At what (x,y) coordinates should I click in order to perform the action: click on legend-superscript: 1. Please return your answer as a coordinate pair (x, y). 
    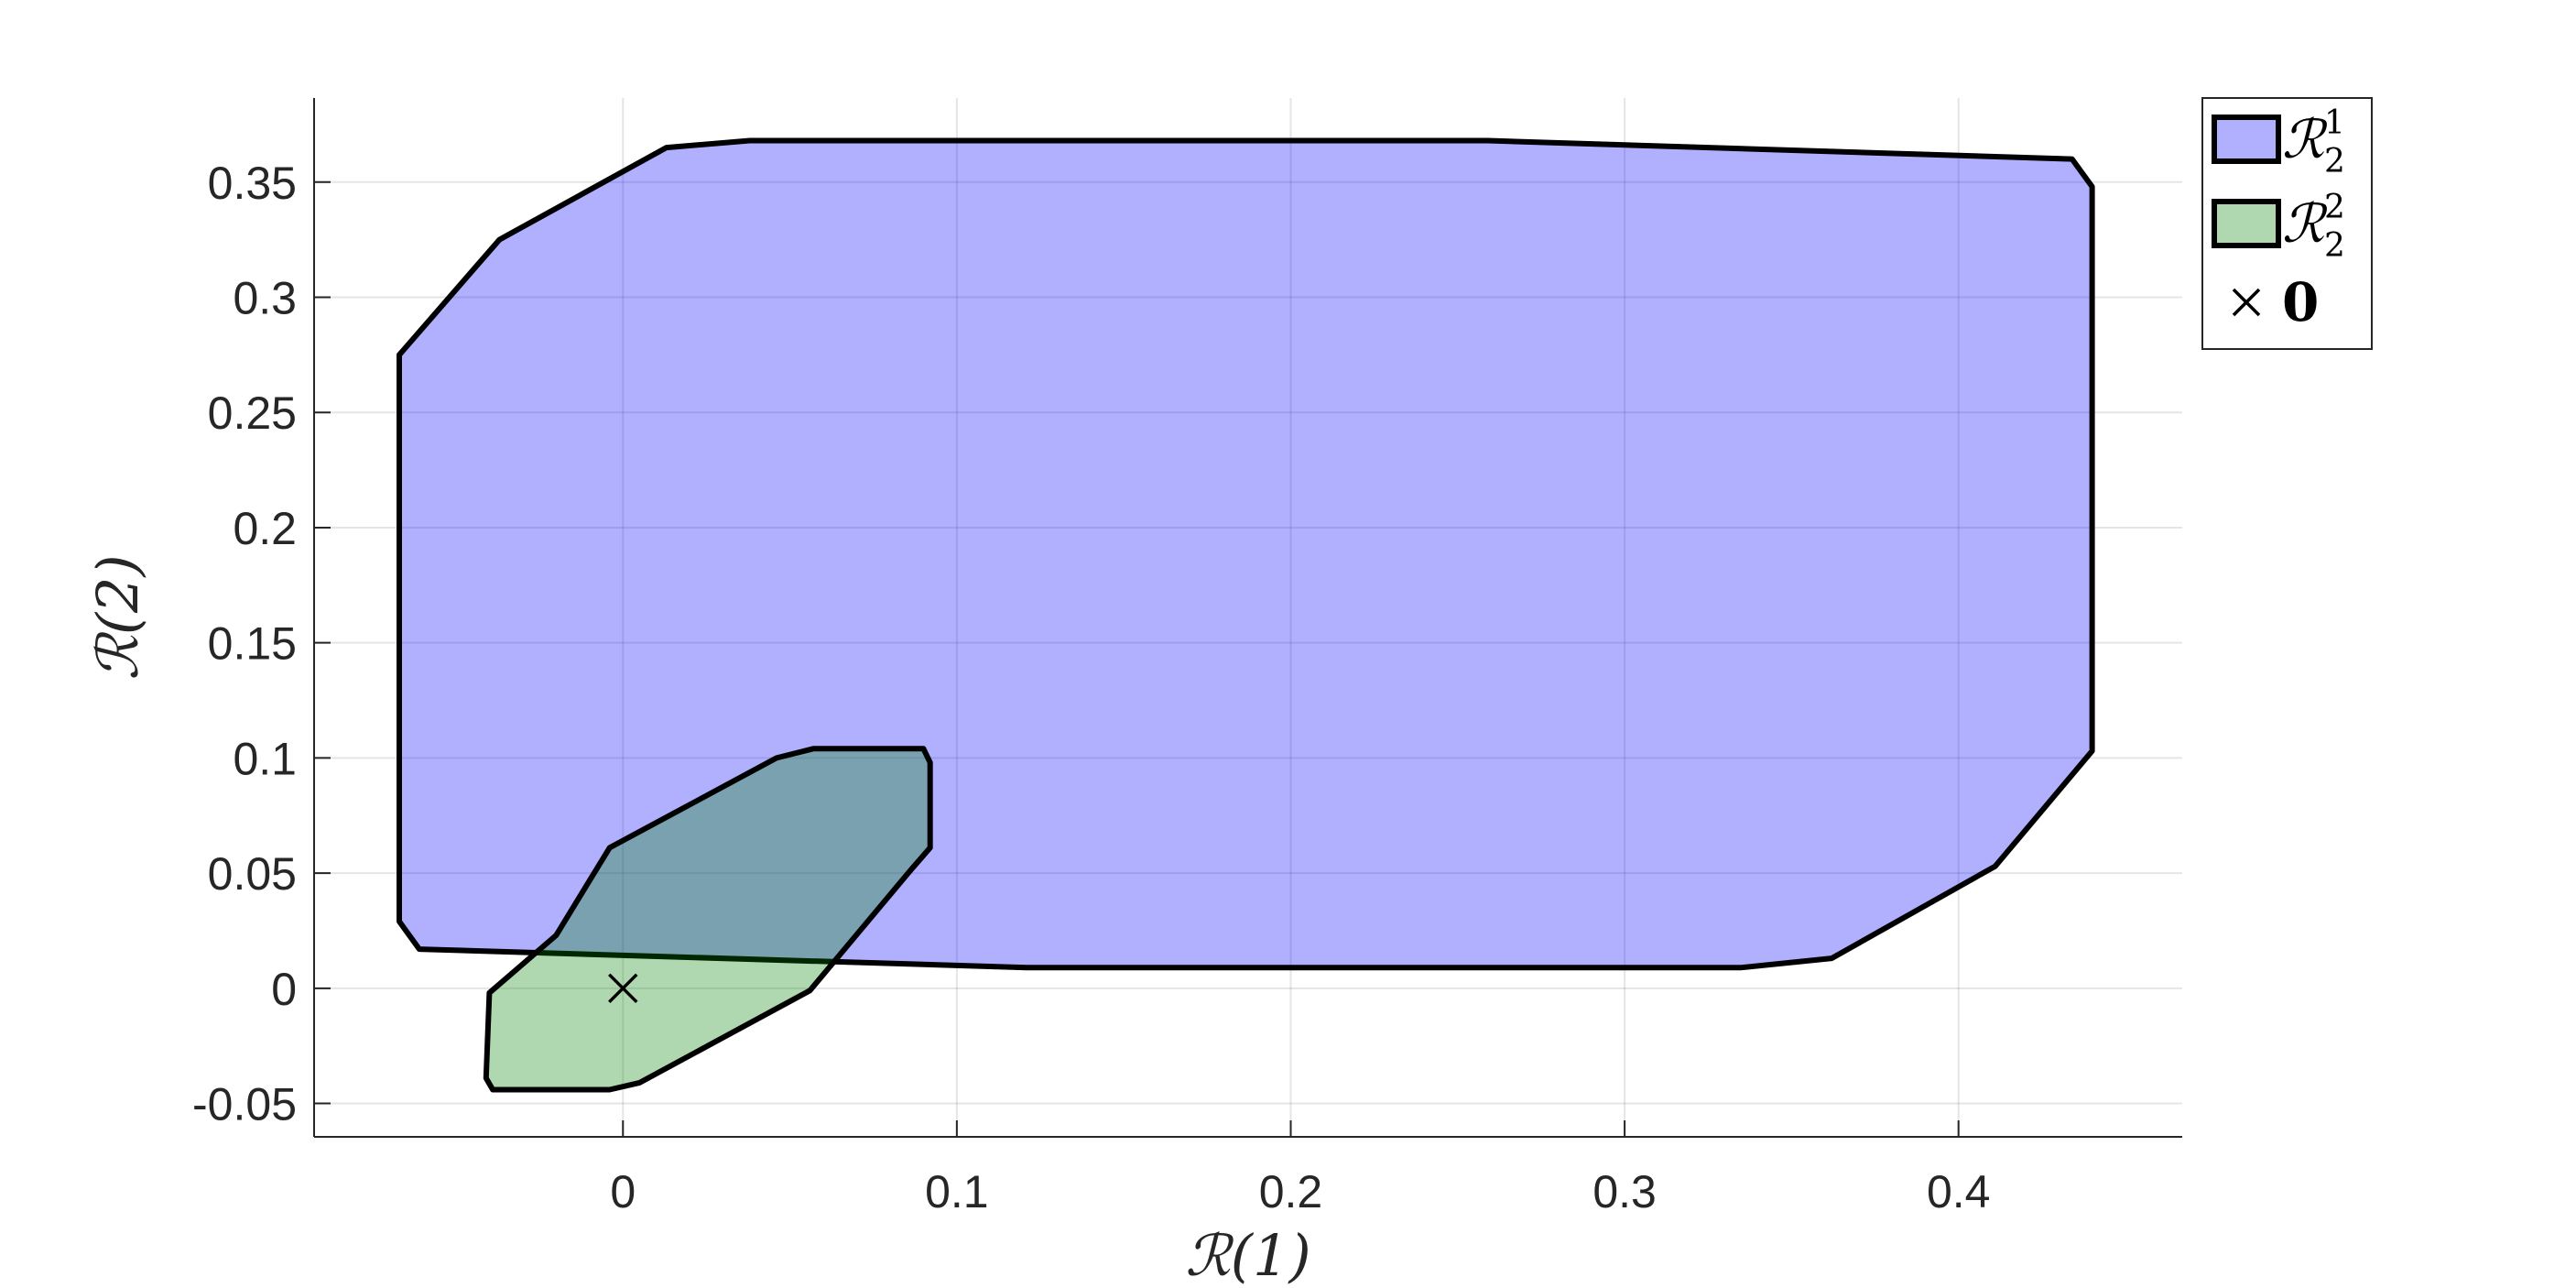
    Looking at the image, I should click on (2334, 123).